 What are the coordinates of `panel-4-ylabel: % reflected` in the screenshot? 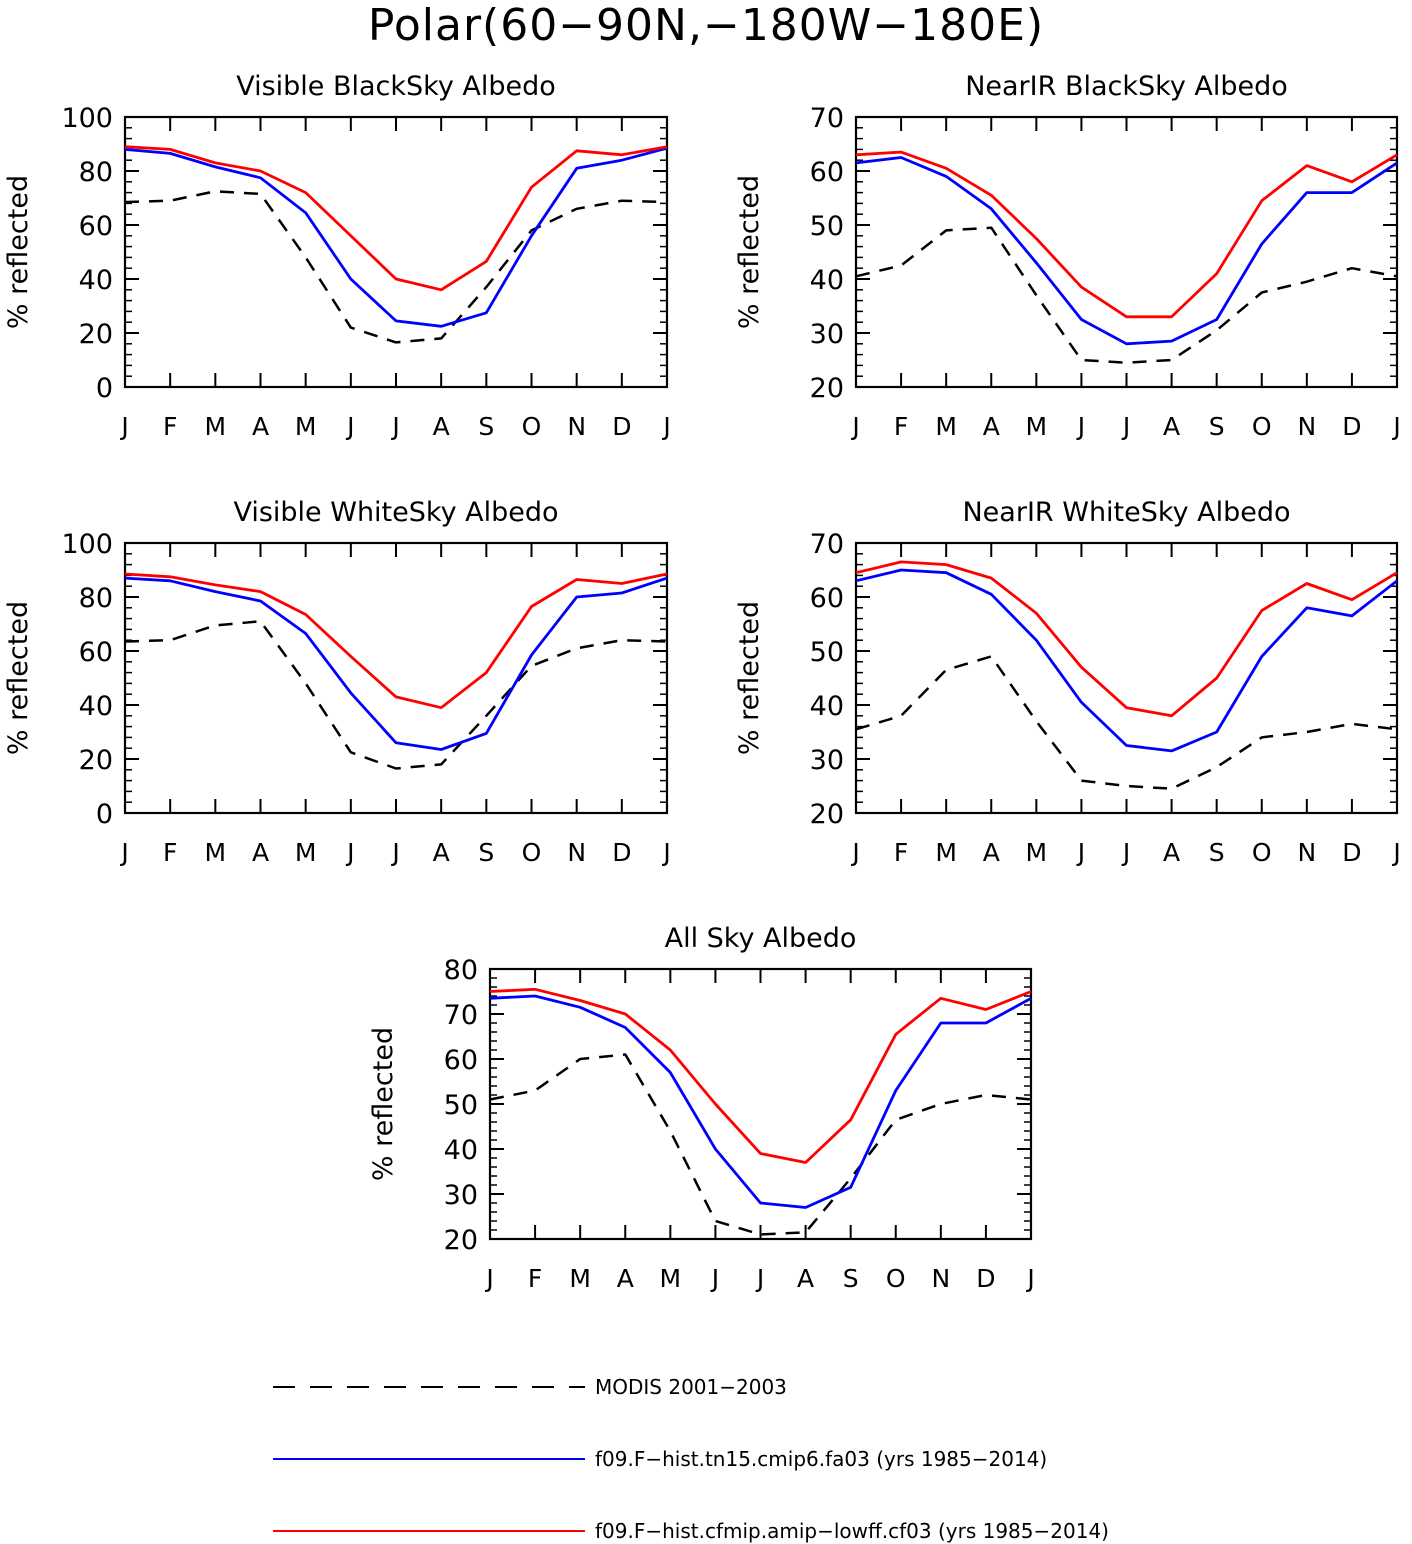 It's located at (749, 678).